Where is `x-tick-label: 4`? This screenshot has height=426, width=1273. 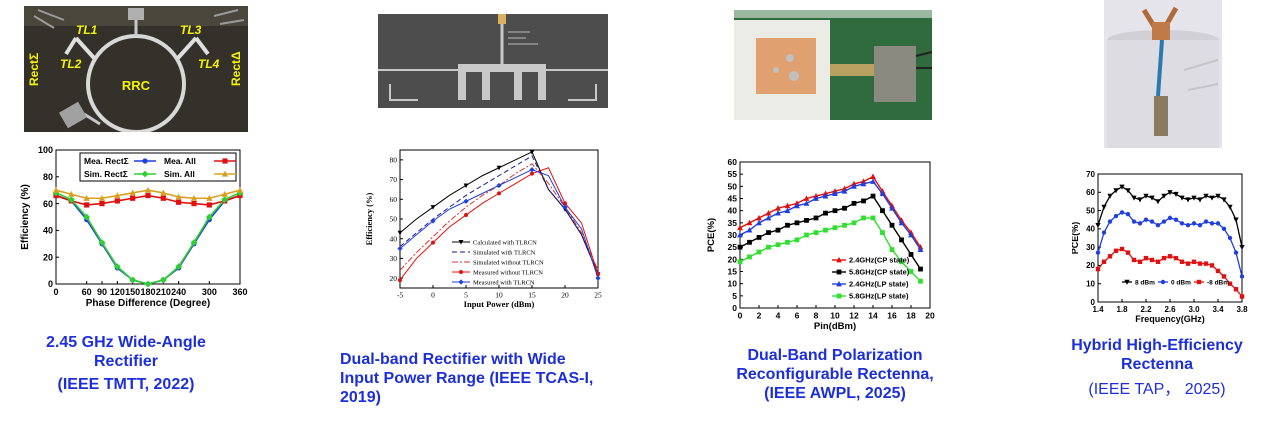
x-tick-label: 4 is located at coordinates (778, 316).